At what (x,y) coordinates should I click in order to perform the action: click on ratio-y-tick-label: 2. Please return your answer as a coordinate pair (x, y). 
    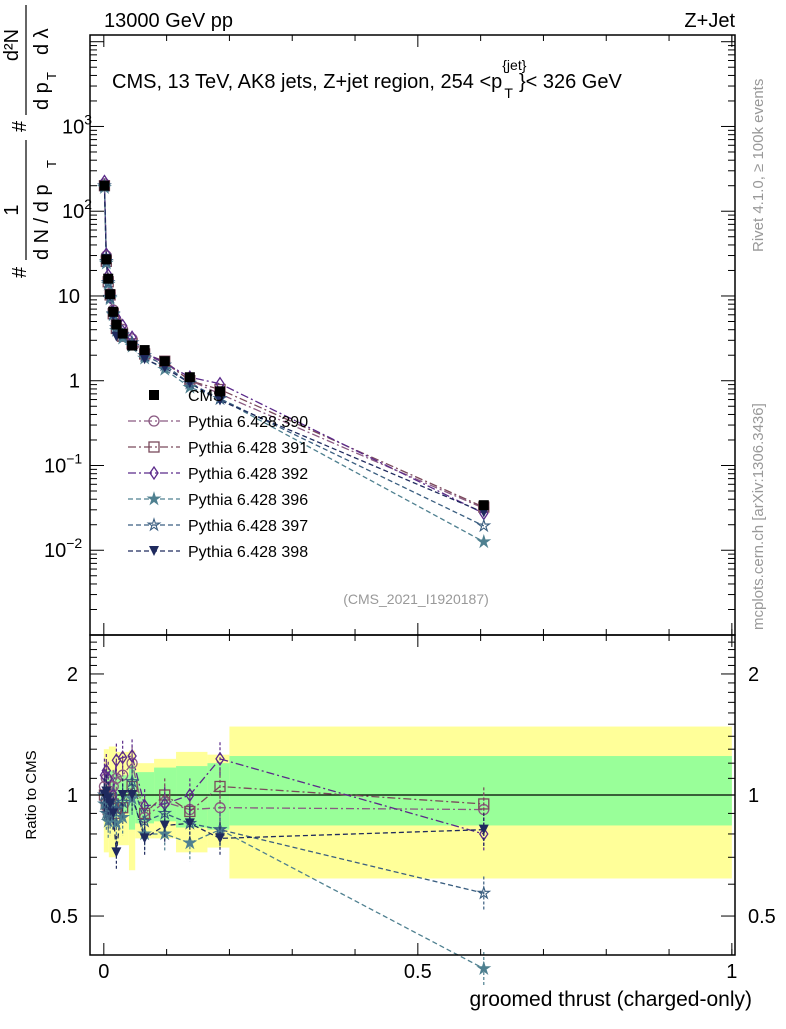
    Looking at the image, I should click on (72, 675).